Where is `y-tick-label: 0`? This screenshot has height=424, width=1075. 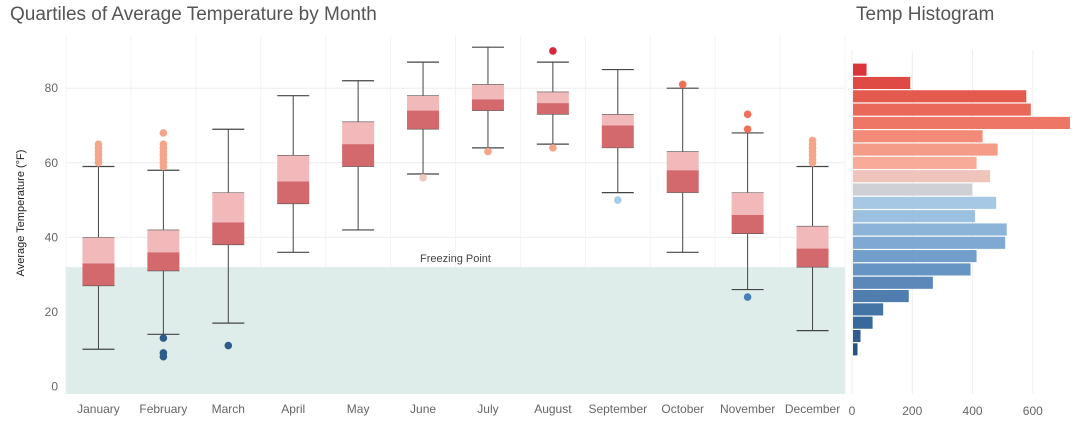 y-tick-label: 0 is located at coordinates (54, 387).